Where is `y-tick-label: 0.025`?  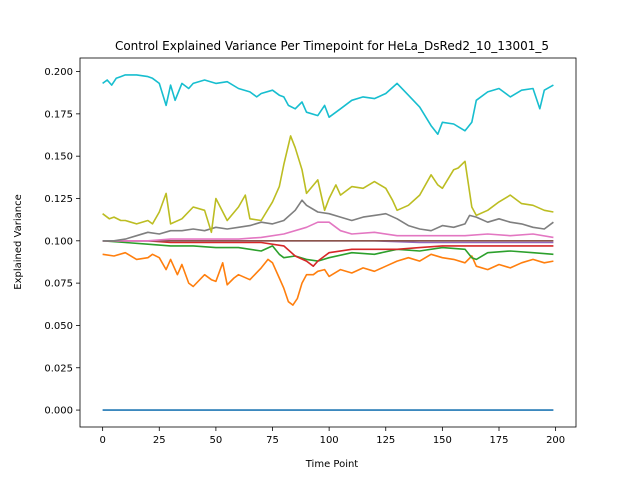
y-tick-label: 0.025 is located at coordinates (58, 368).